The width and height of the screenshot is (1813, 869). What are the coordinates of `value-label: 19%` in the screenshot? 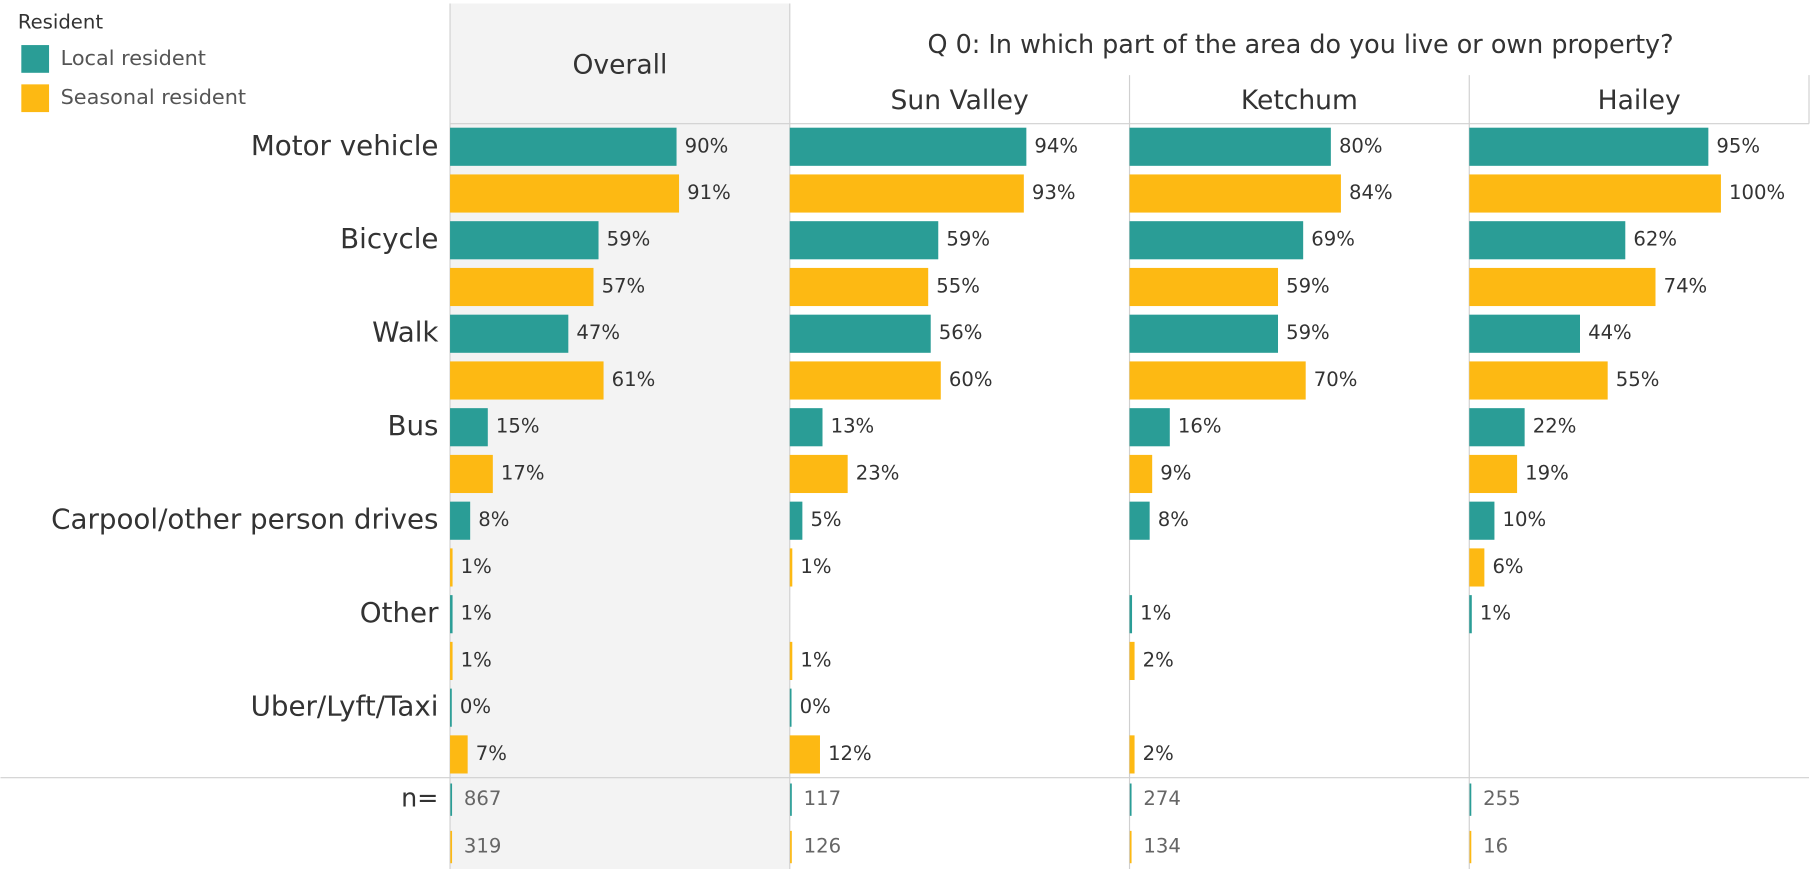 It's located at (1547, 472).